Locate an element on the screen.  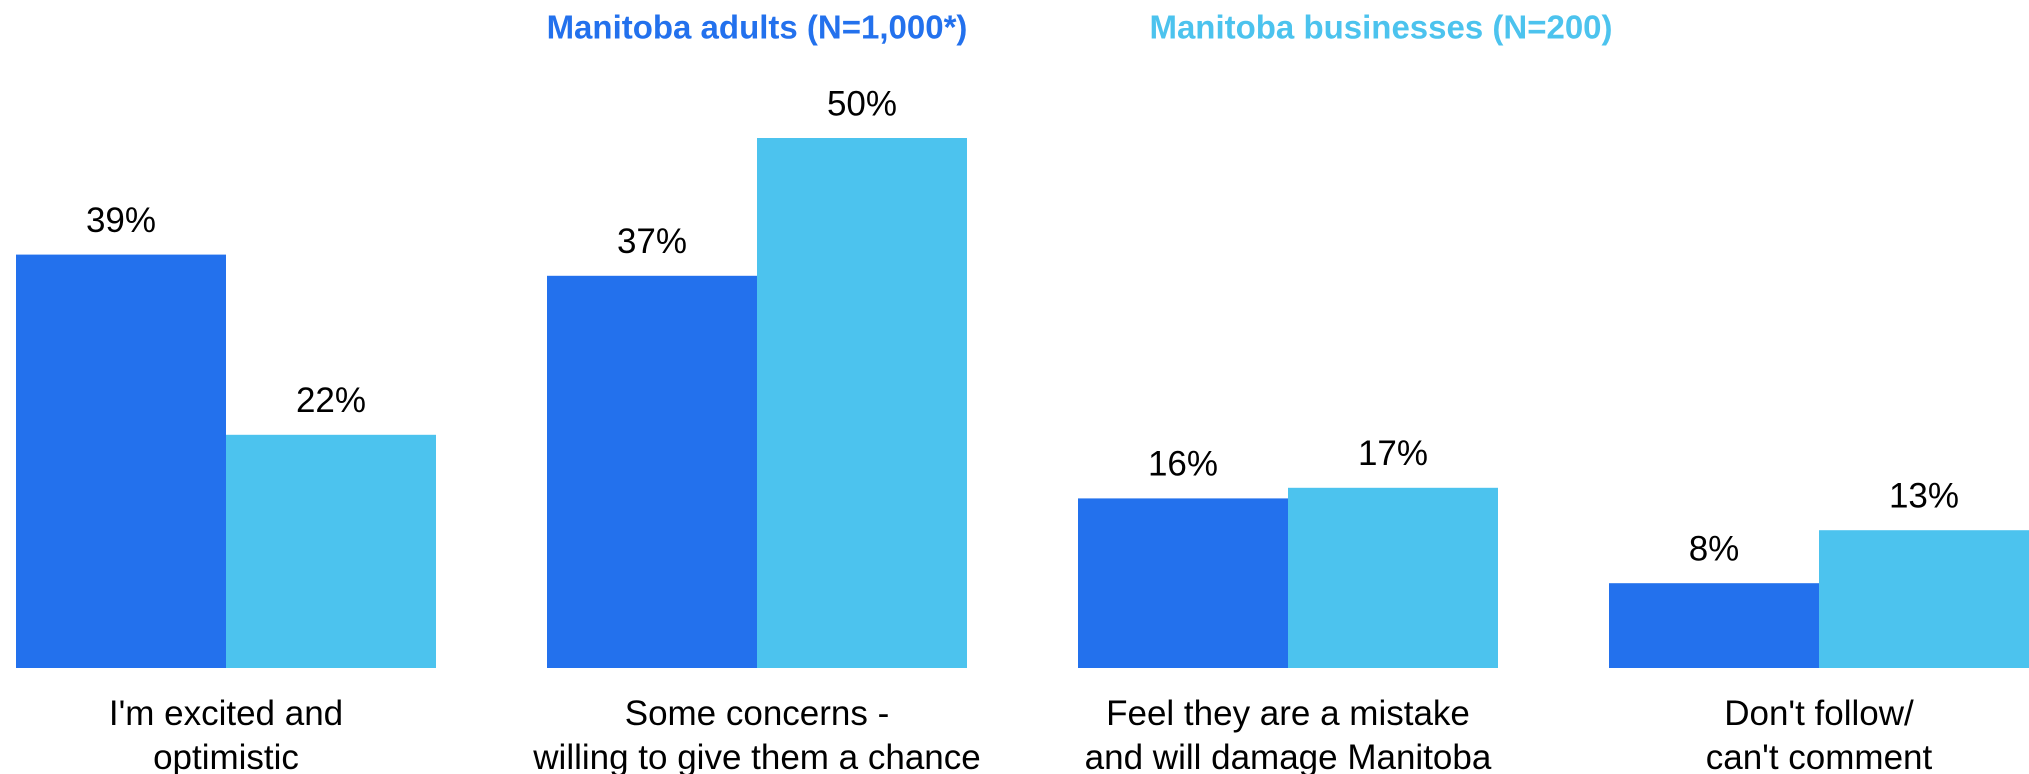
value-label: 17% is located at coordinates (1393, 453).